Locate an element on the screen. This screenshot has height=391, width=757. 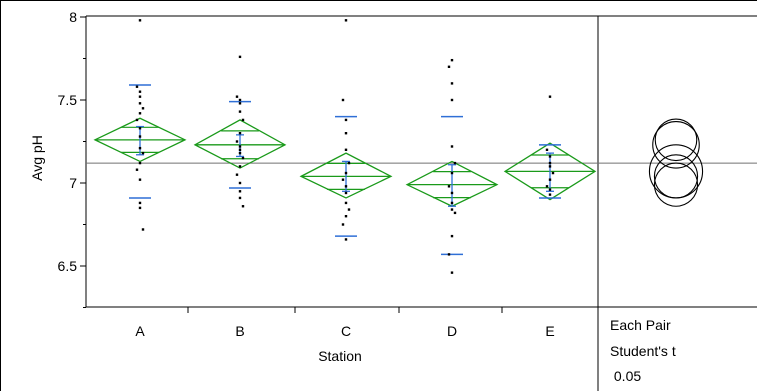
x-axis: A B C D E is located at coordinates (345, 323).